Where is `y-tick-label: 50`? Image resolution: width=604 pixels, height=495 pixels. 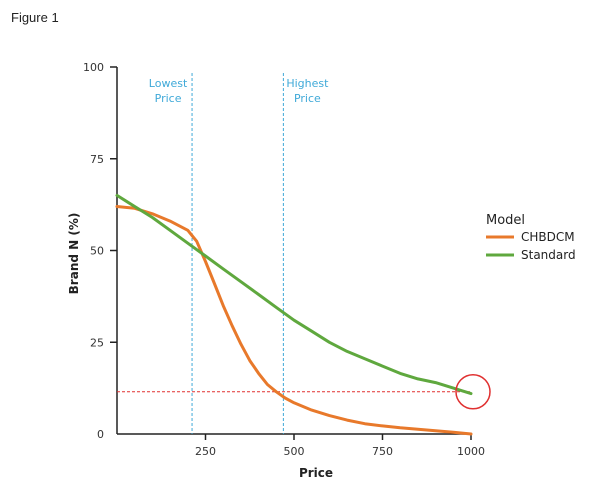 y-tick-label: 50 is located at coordinates (97, 251).